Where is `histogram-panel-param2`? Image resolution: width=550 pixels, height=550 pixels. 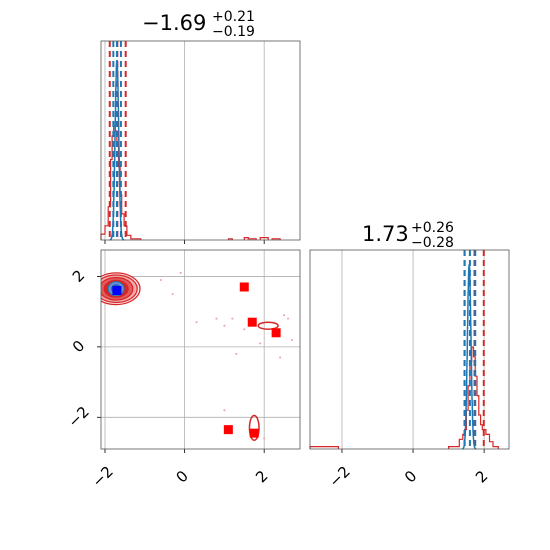
histogram-panel-param2 is located at coordinates (409, 351).